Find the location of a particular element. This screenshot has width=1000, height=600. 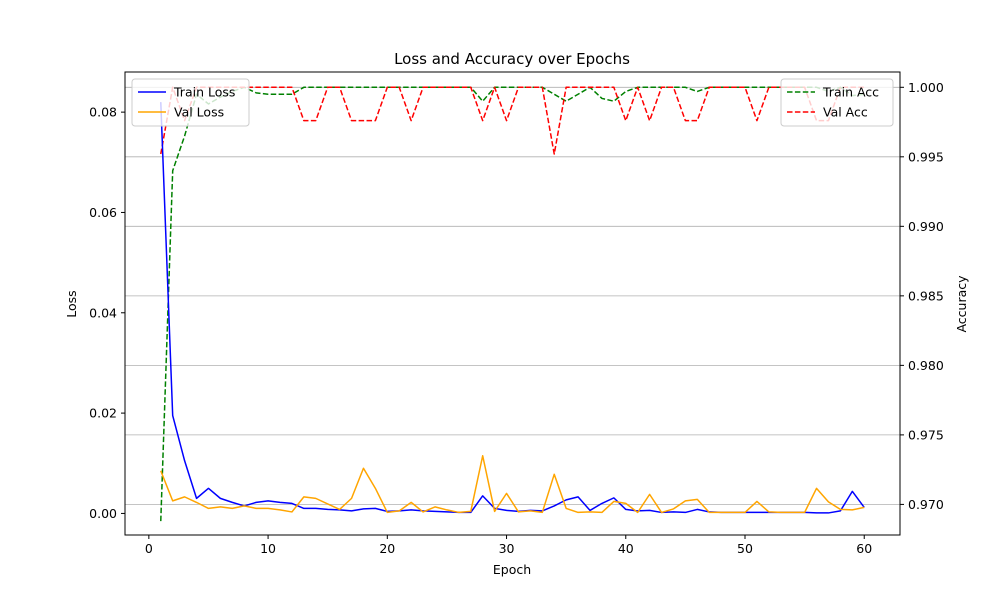

y-right-axis-title: Accuracy is located at coordinates (961, 304).